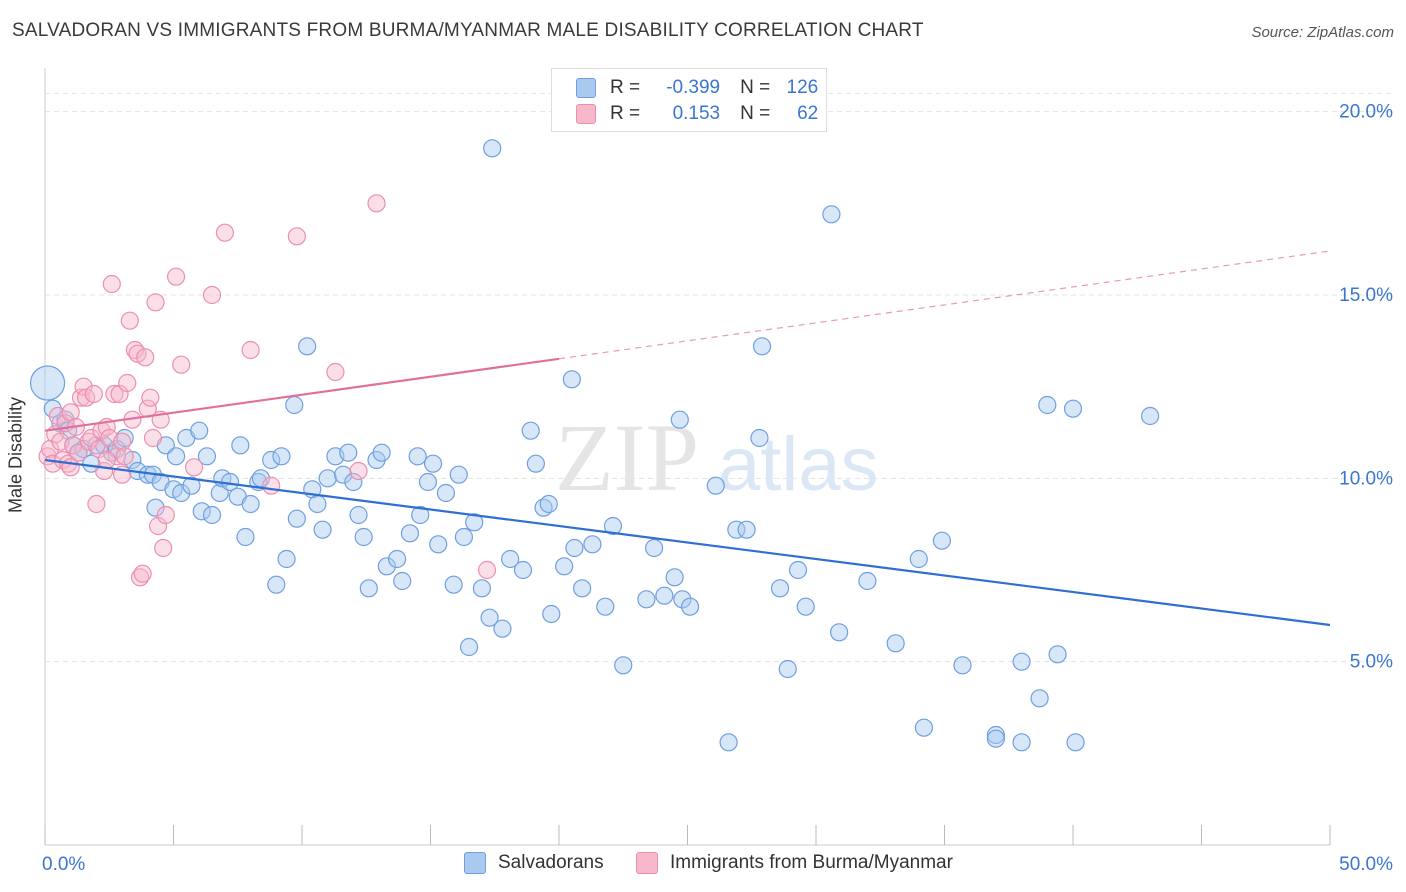 This screenshot has height=892, width=1406. Describe the element at coordinates (15, 455) in the screenshot. I see `y-axis-label: Male Disability` at that location.